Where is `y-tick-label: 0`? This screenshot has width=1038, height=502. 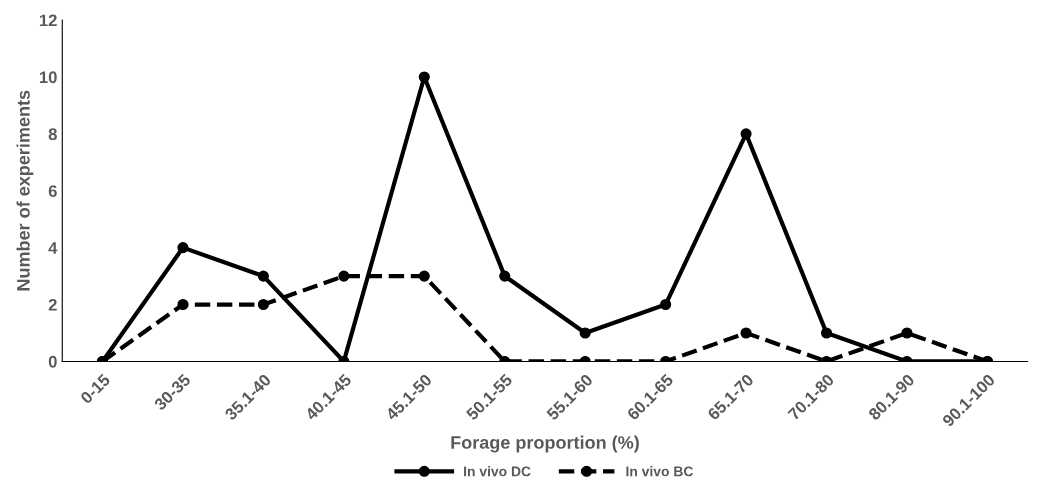 y-tick-label: 0 is located at coordinates (52, 361).